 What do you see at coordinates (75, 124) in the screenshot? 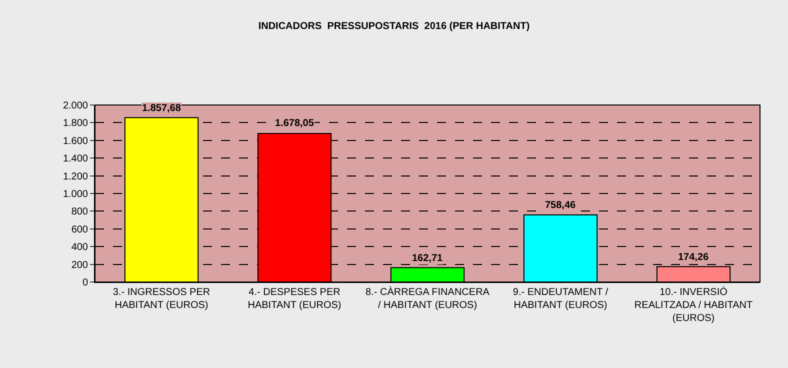
I see `y-tick-label: 1.800` at bounding box center [75, 124].